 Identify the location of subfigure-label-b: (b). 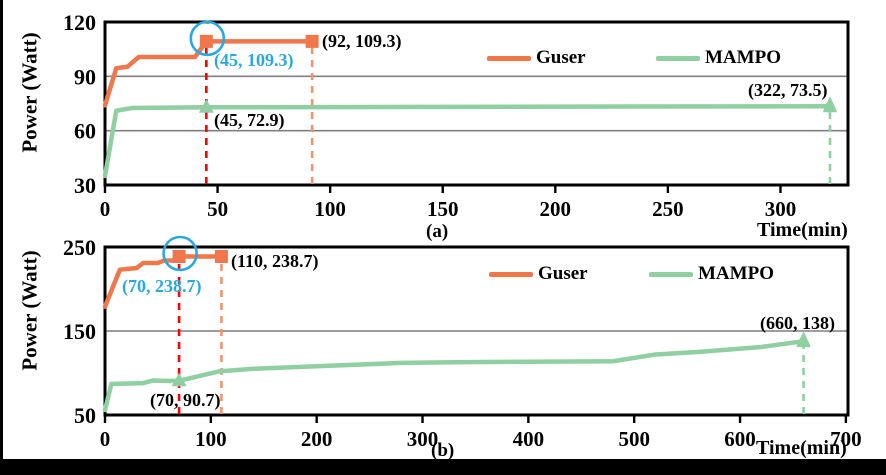
(443, 450).